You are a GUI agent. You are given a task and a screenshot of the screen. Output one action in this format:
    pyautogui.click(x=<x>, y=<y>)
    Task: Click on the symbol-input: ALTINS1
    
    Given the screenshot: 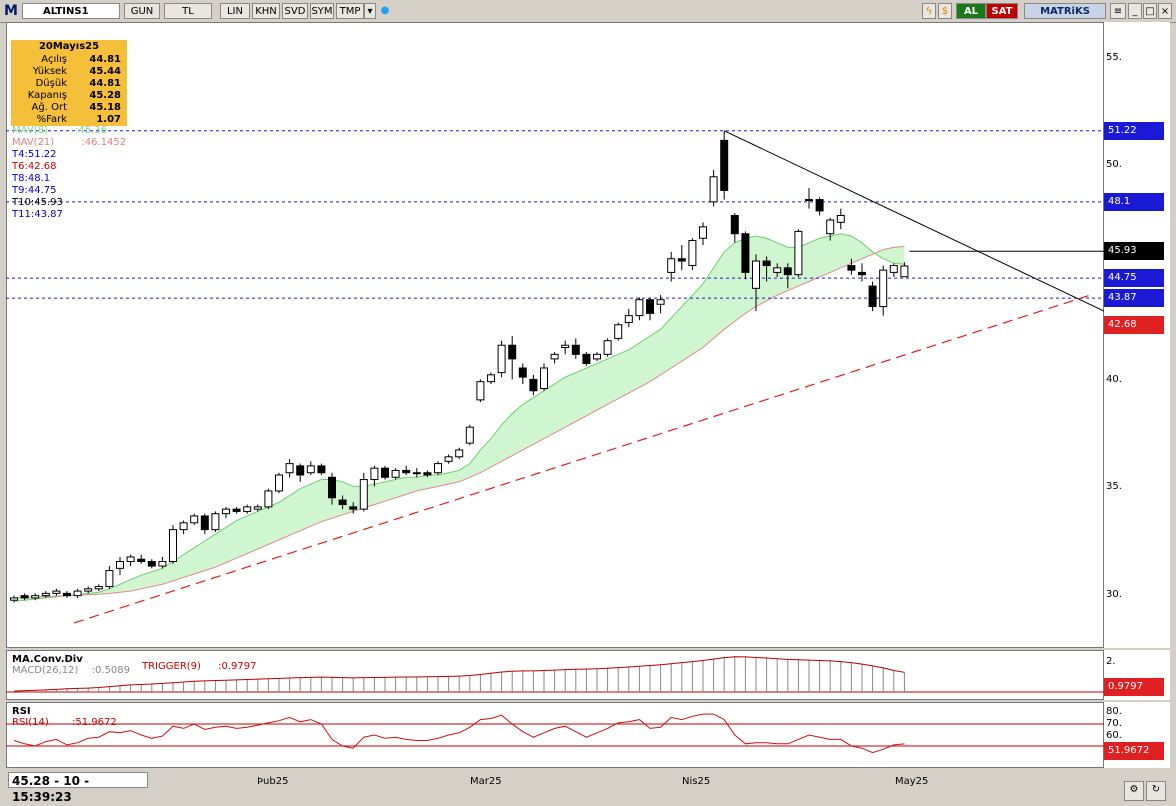 What is the action you would take?
    pyautogui.click(x=71, y=11)
    